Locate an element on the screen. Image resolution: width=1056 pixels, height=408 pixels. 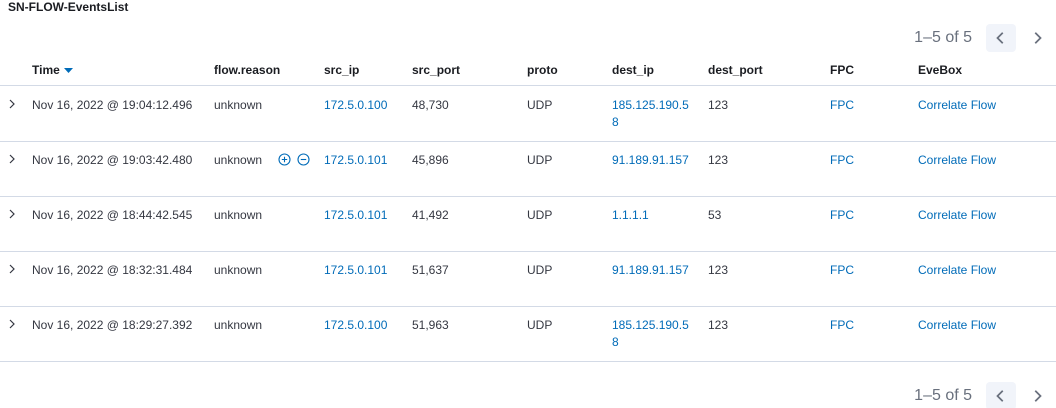
cell-src-port: 48,730 is located at coordinates (430, 105).